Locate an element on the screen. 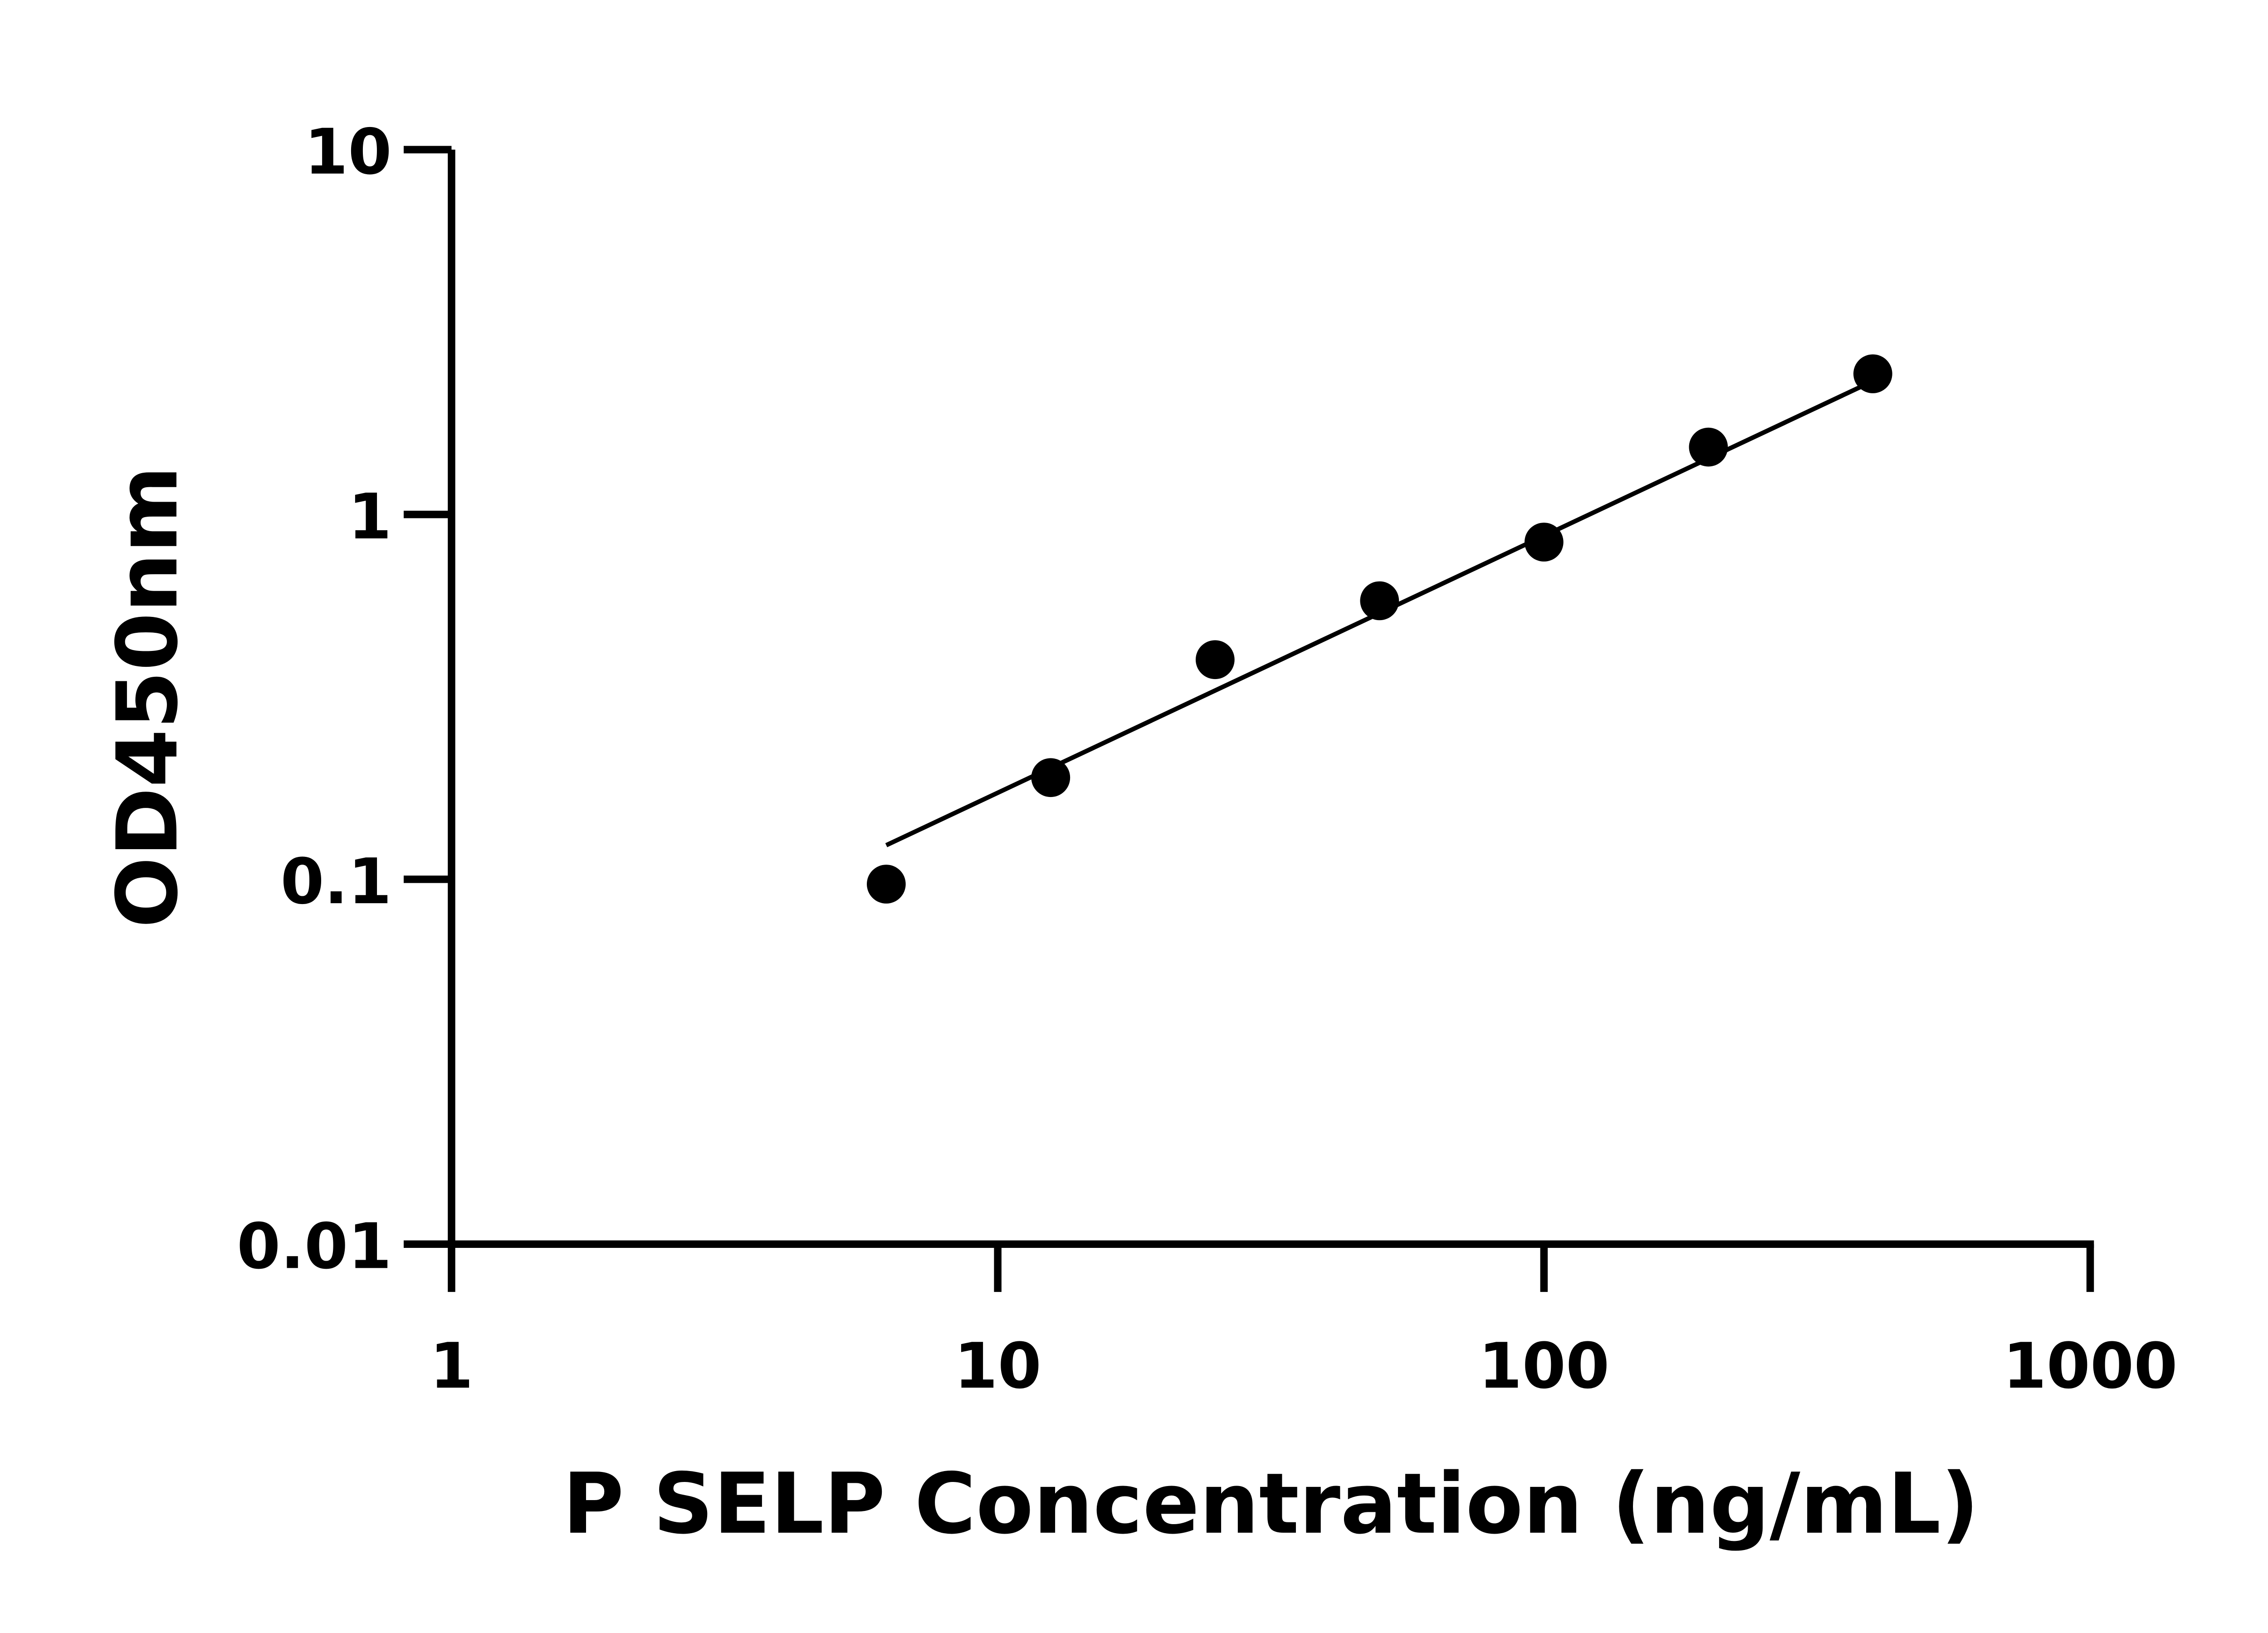 This screenshot has width=2268, height=1633. x-tick-label: 100 is located at coordinates (1544, 1366).